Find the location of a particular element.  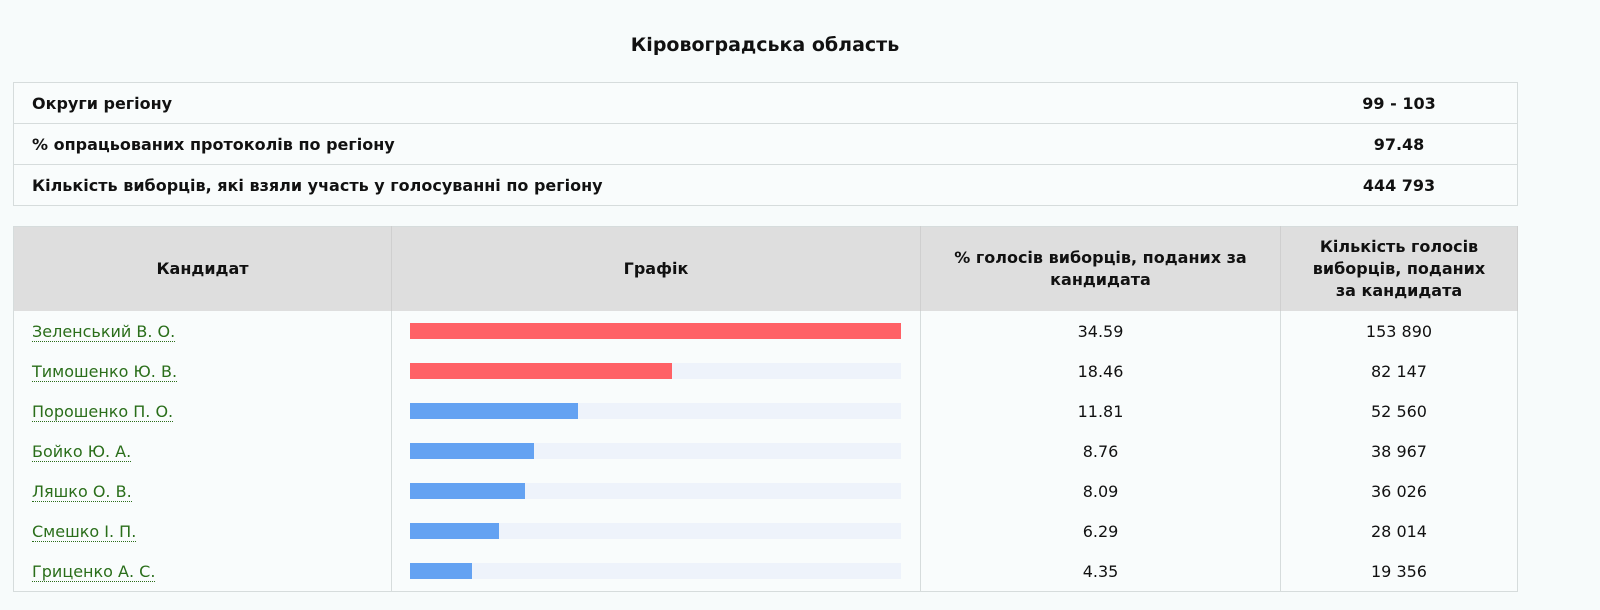

votes-cell: 28 014 is located at coordinates (1399, 531).